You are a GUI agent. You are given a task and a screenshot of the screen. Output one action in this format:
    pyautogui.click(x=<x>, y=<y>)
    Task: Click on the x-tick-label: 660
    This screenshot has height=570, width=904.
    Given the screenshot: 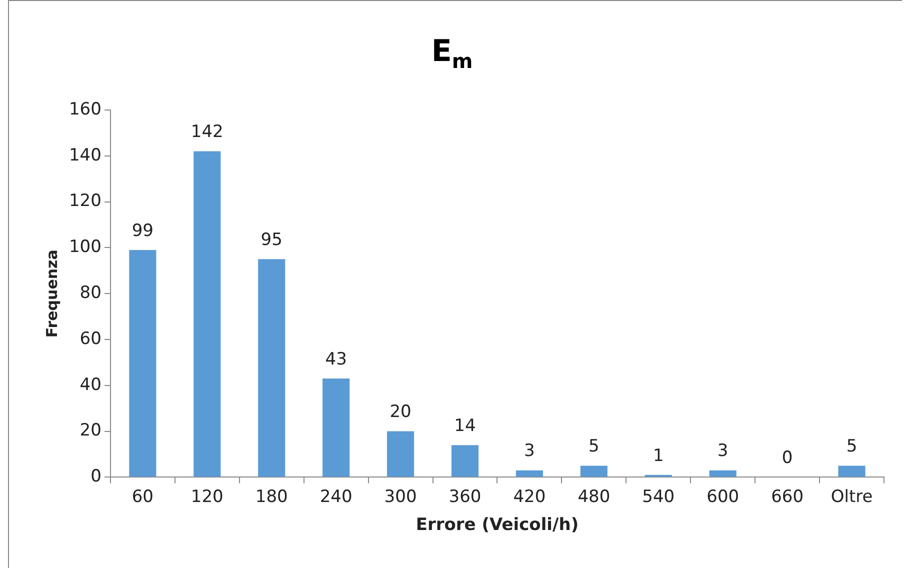 What is the action you would take?
    pyautogui.click(x=787, y=496)
    